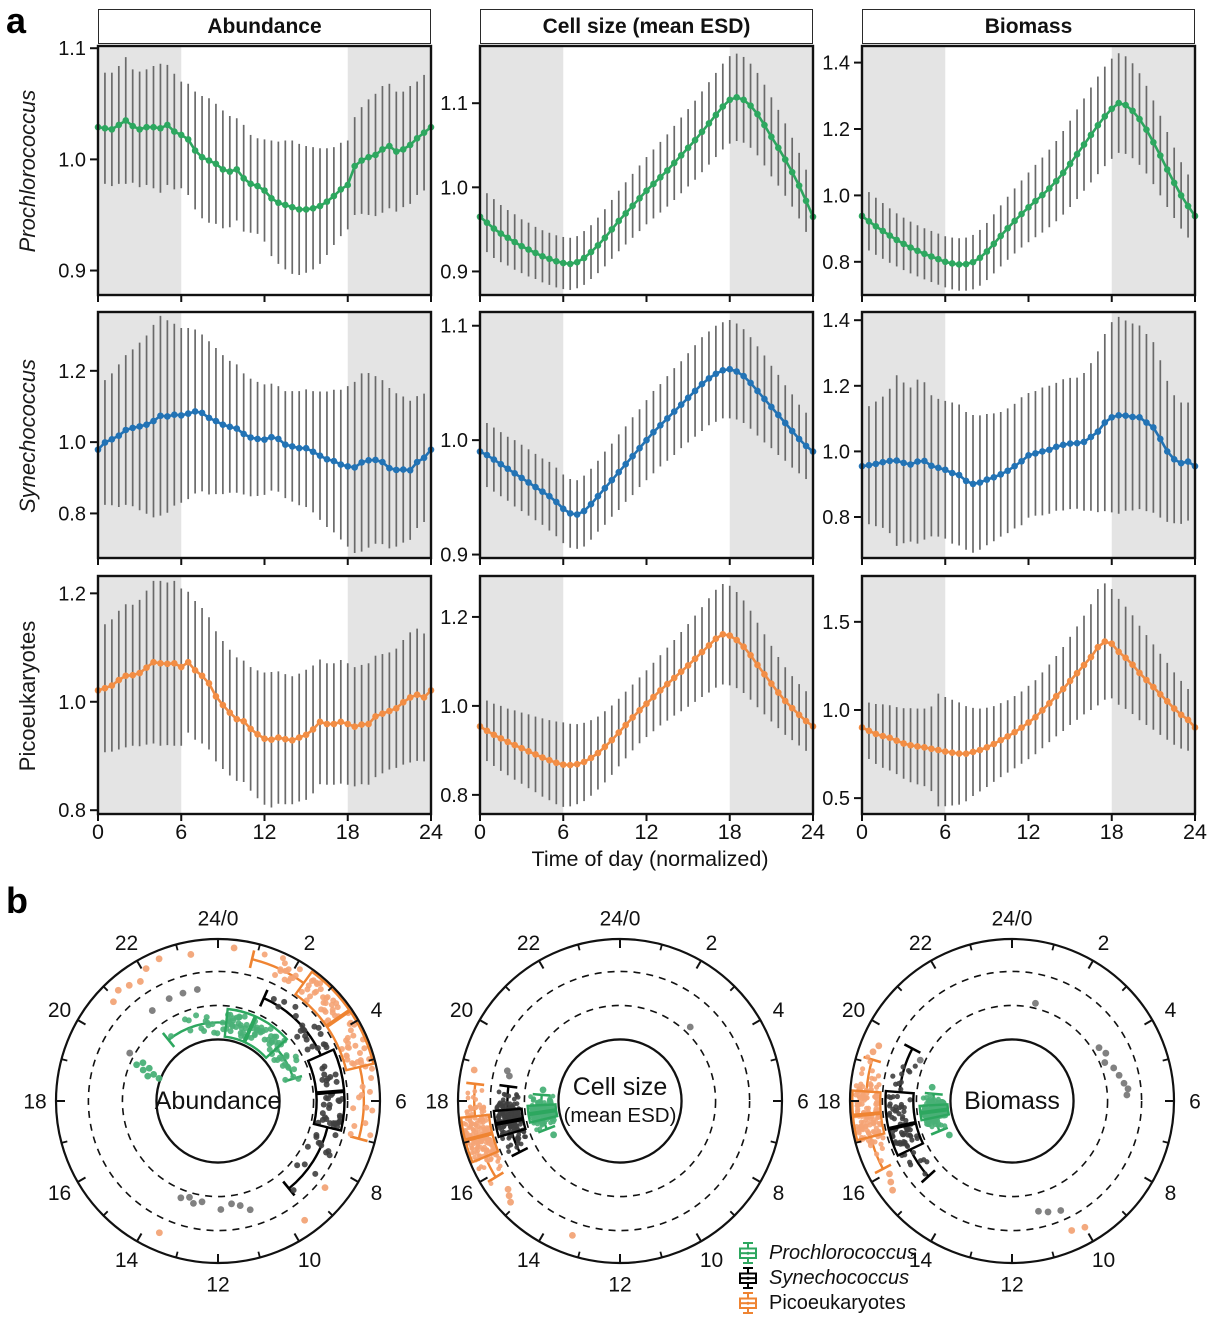 The height and width of the screenshot is (1319, 1220). Describe the element at coordinates (620, 1100) in the screenshot. I see `center-title: Cell size (mean ESD)` at that location.